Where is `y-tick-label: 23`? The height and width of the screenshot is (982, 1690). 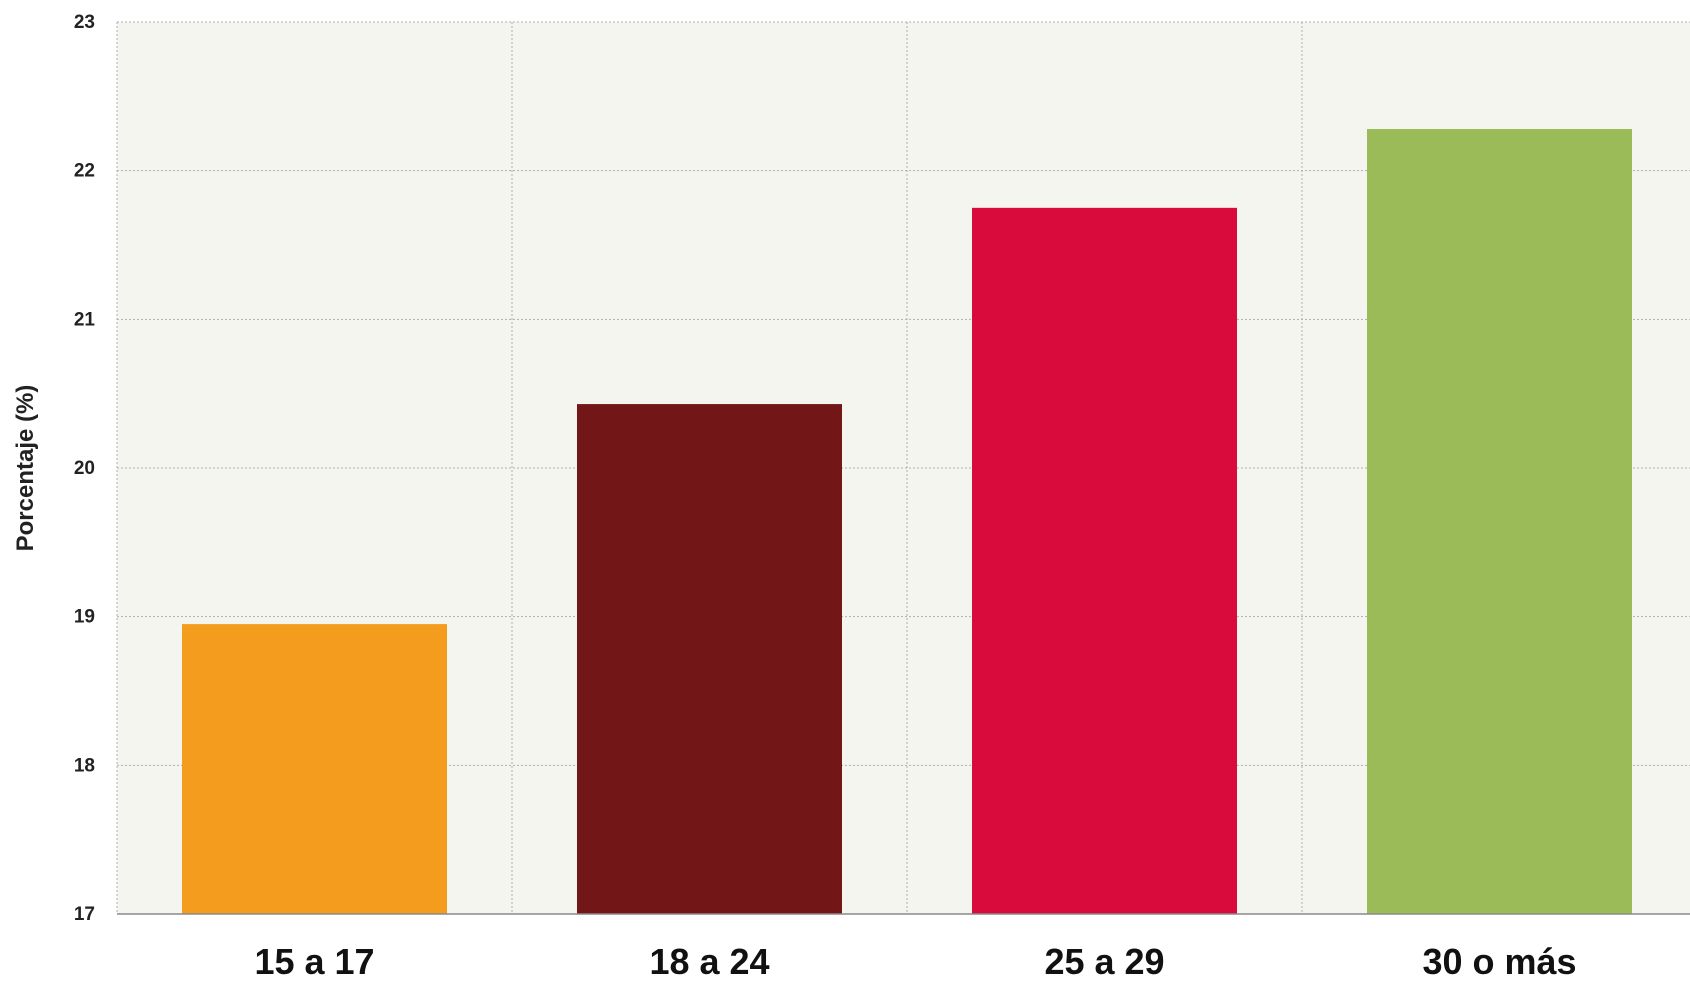 y-tick-label: 23 is located at coordinates (84, 22).